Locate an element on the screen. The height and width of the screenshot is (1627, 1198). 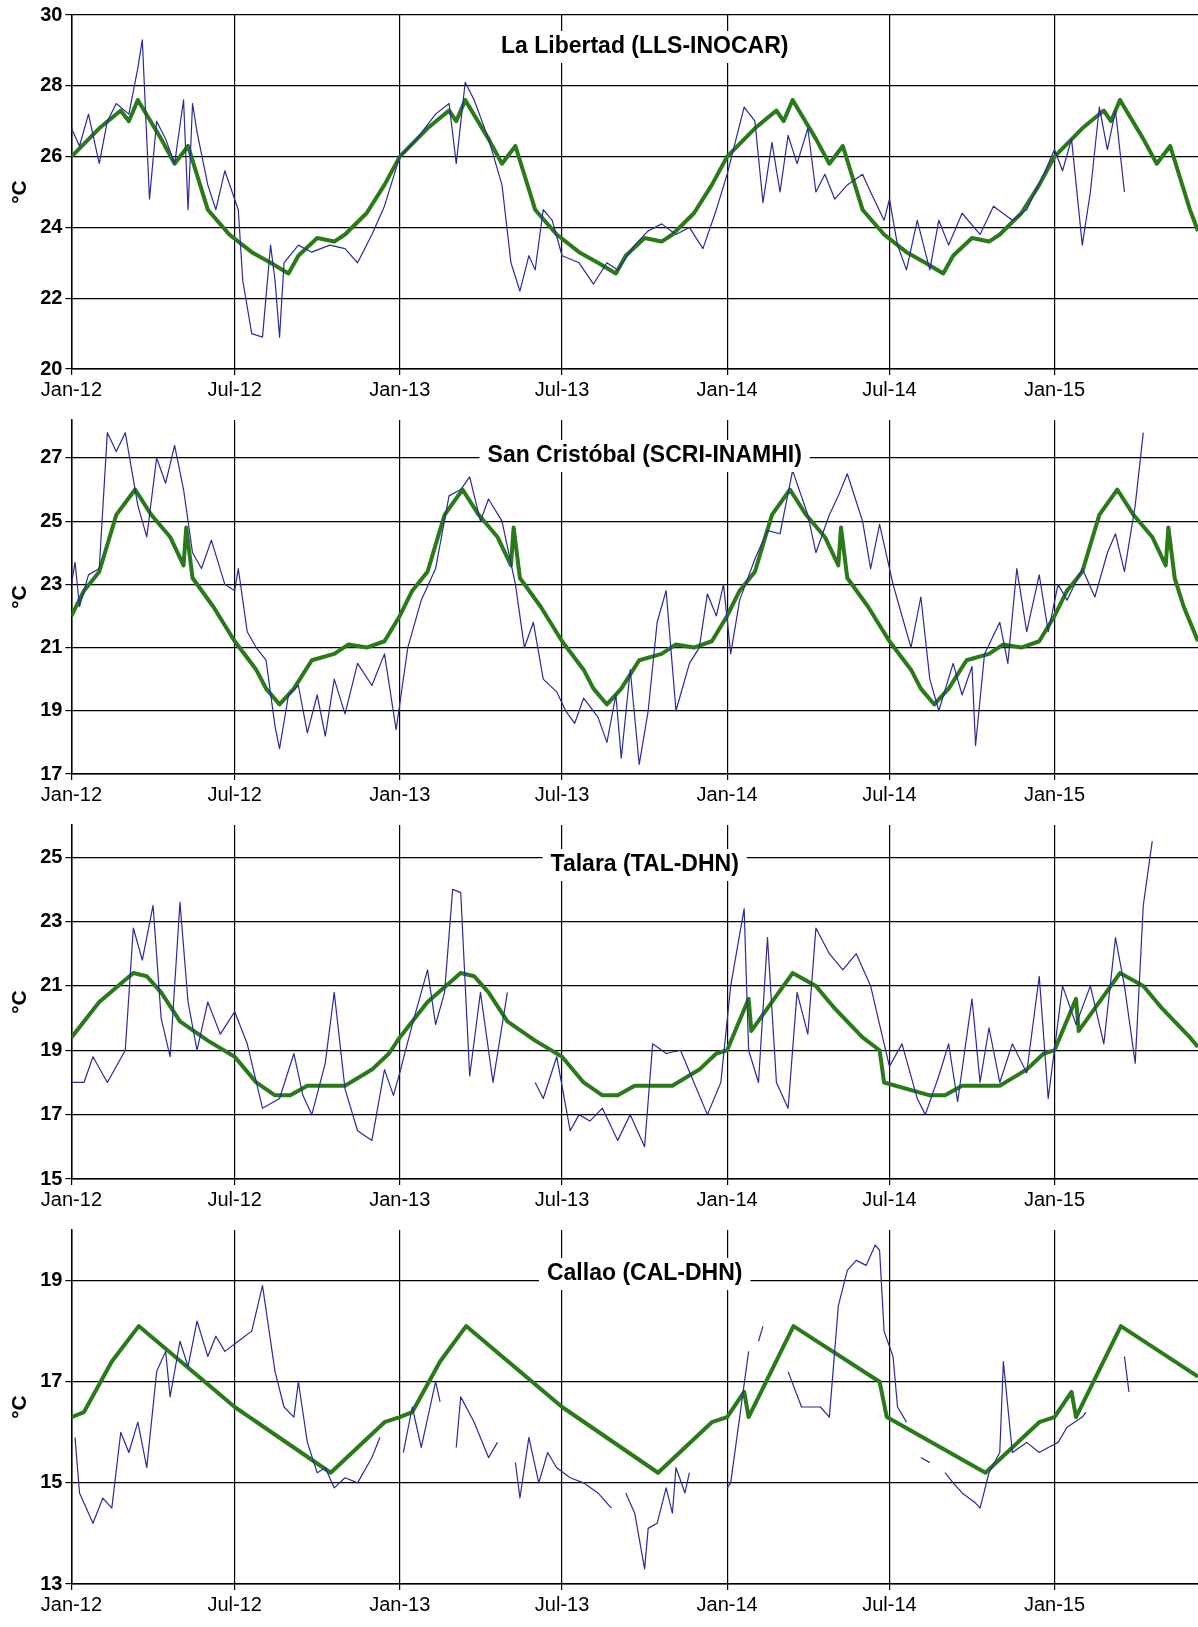
y-tick-label: 22 is located at coordinates (51, 296).